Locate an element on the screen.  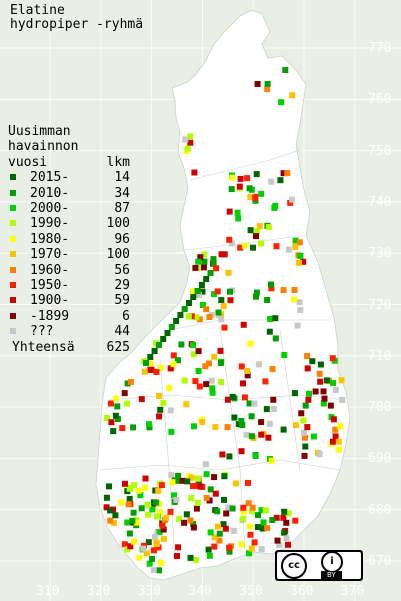
legend-total-row: Yhteensä 625 is located at coordinates (69, 347).